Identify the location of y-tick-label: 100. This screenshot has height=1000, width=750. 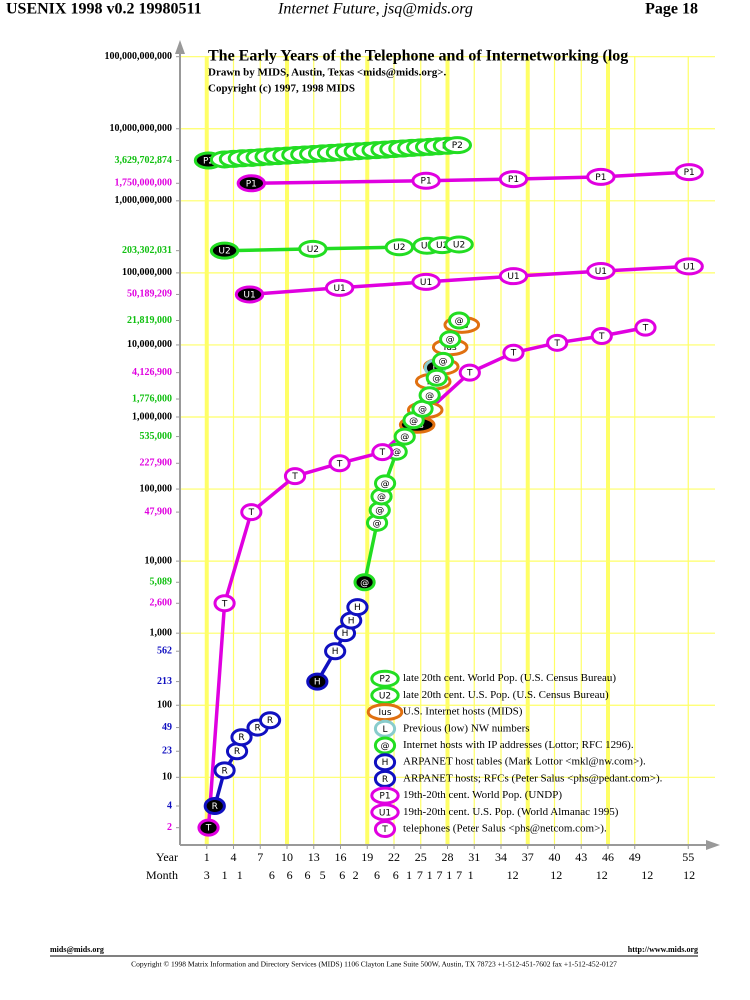
(164, 705).